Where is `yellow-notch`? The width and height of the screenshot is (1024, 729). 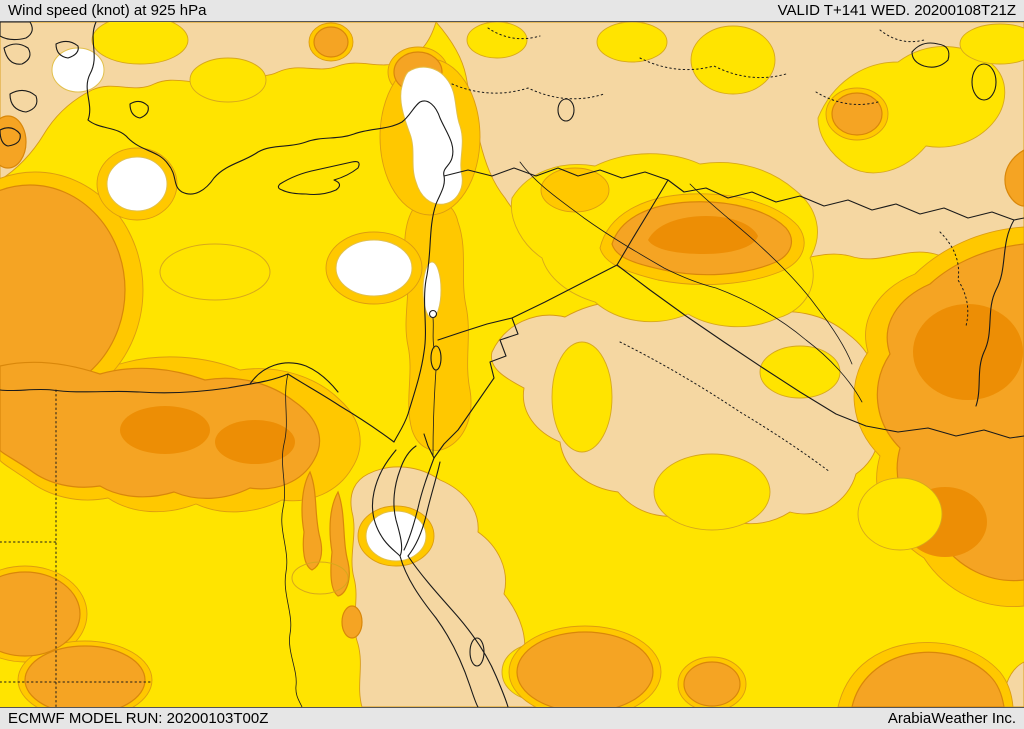
yellow-notch is located at coordinates (900, 514).